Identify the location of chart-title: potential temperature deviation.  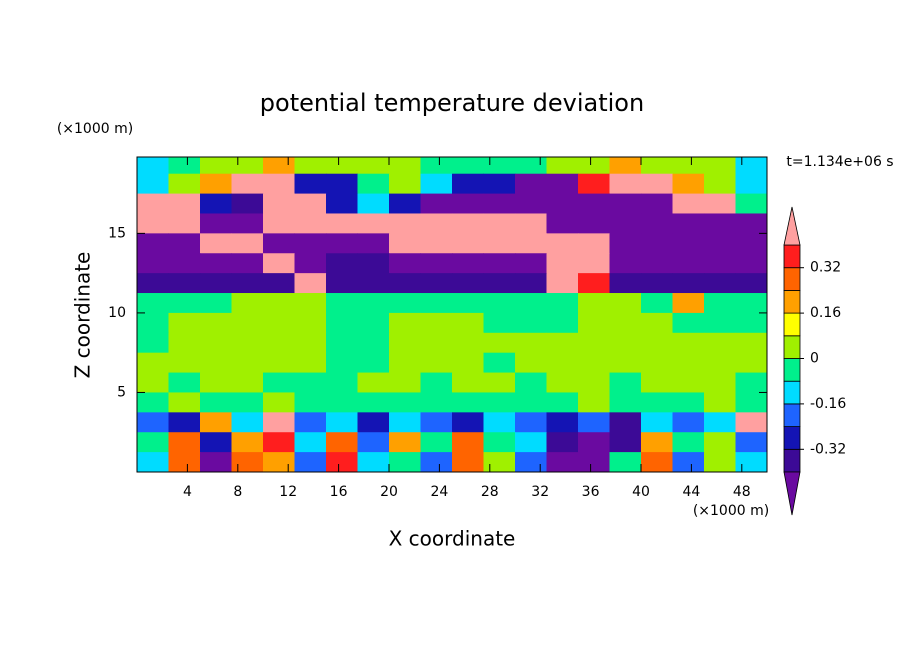
(452, 103).